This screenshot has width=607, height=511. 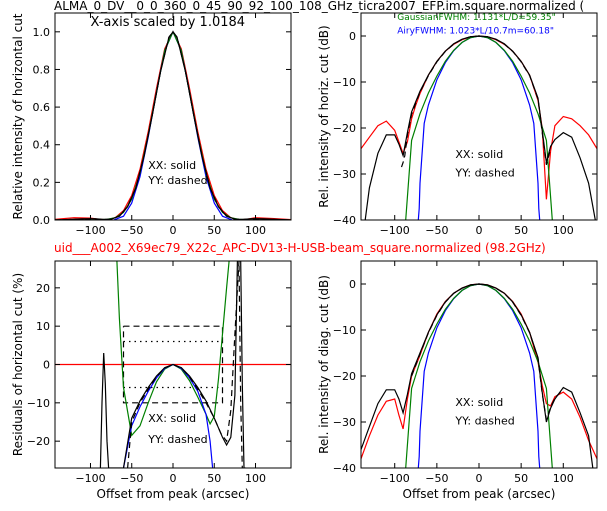 I want to click on y-axis-label: Relative intensity of horizontal cut, so click(x=18, y=116).